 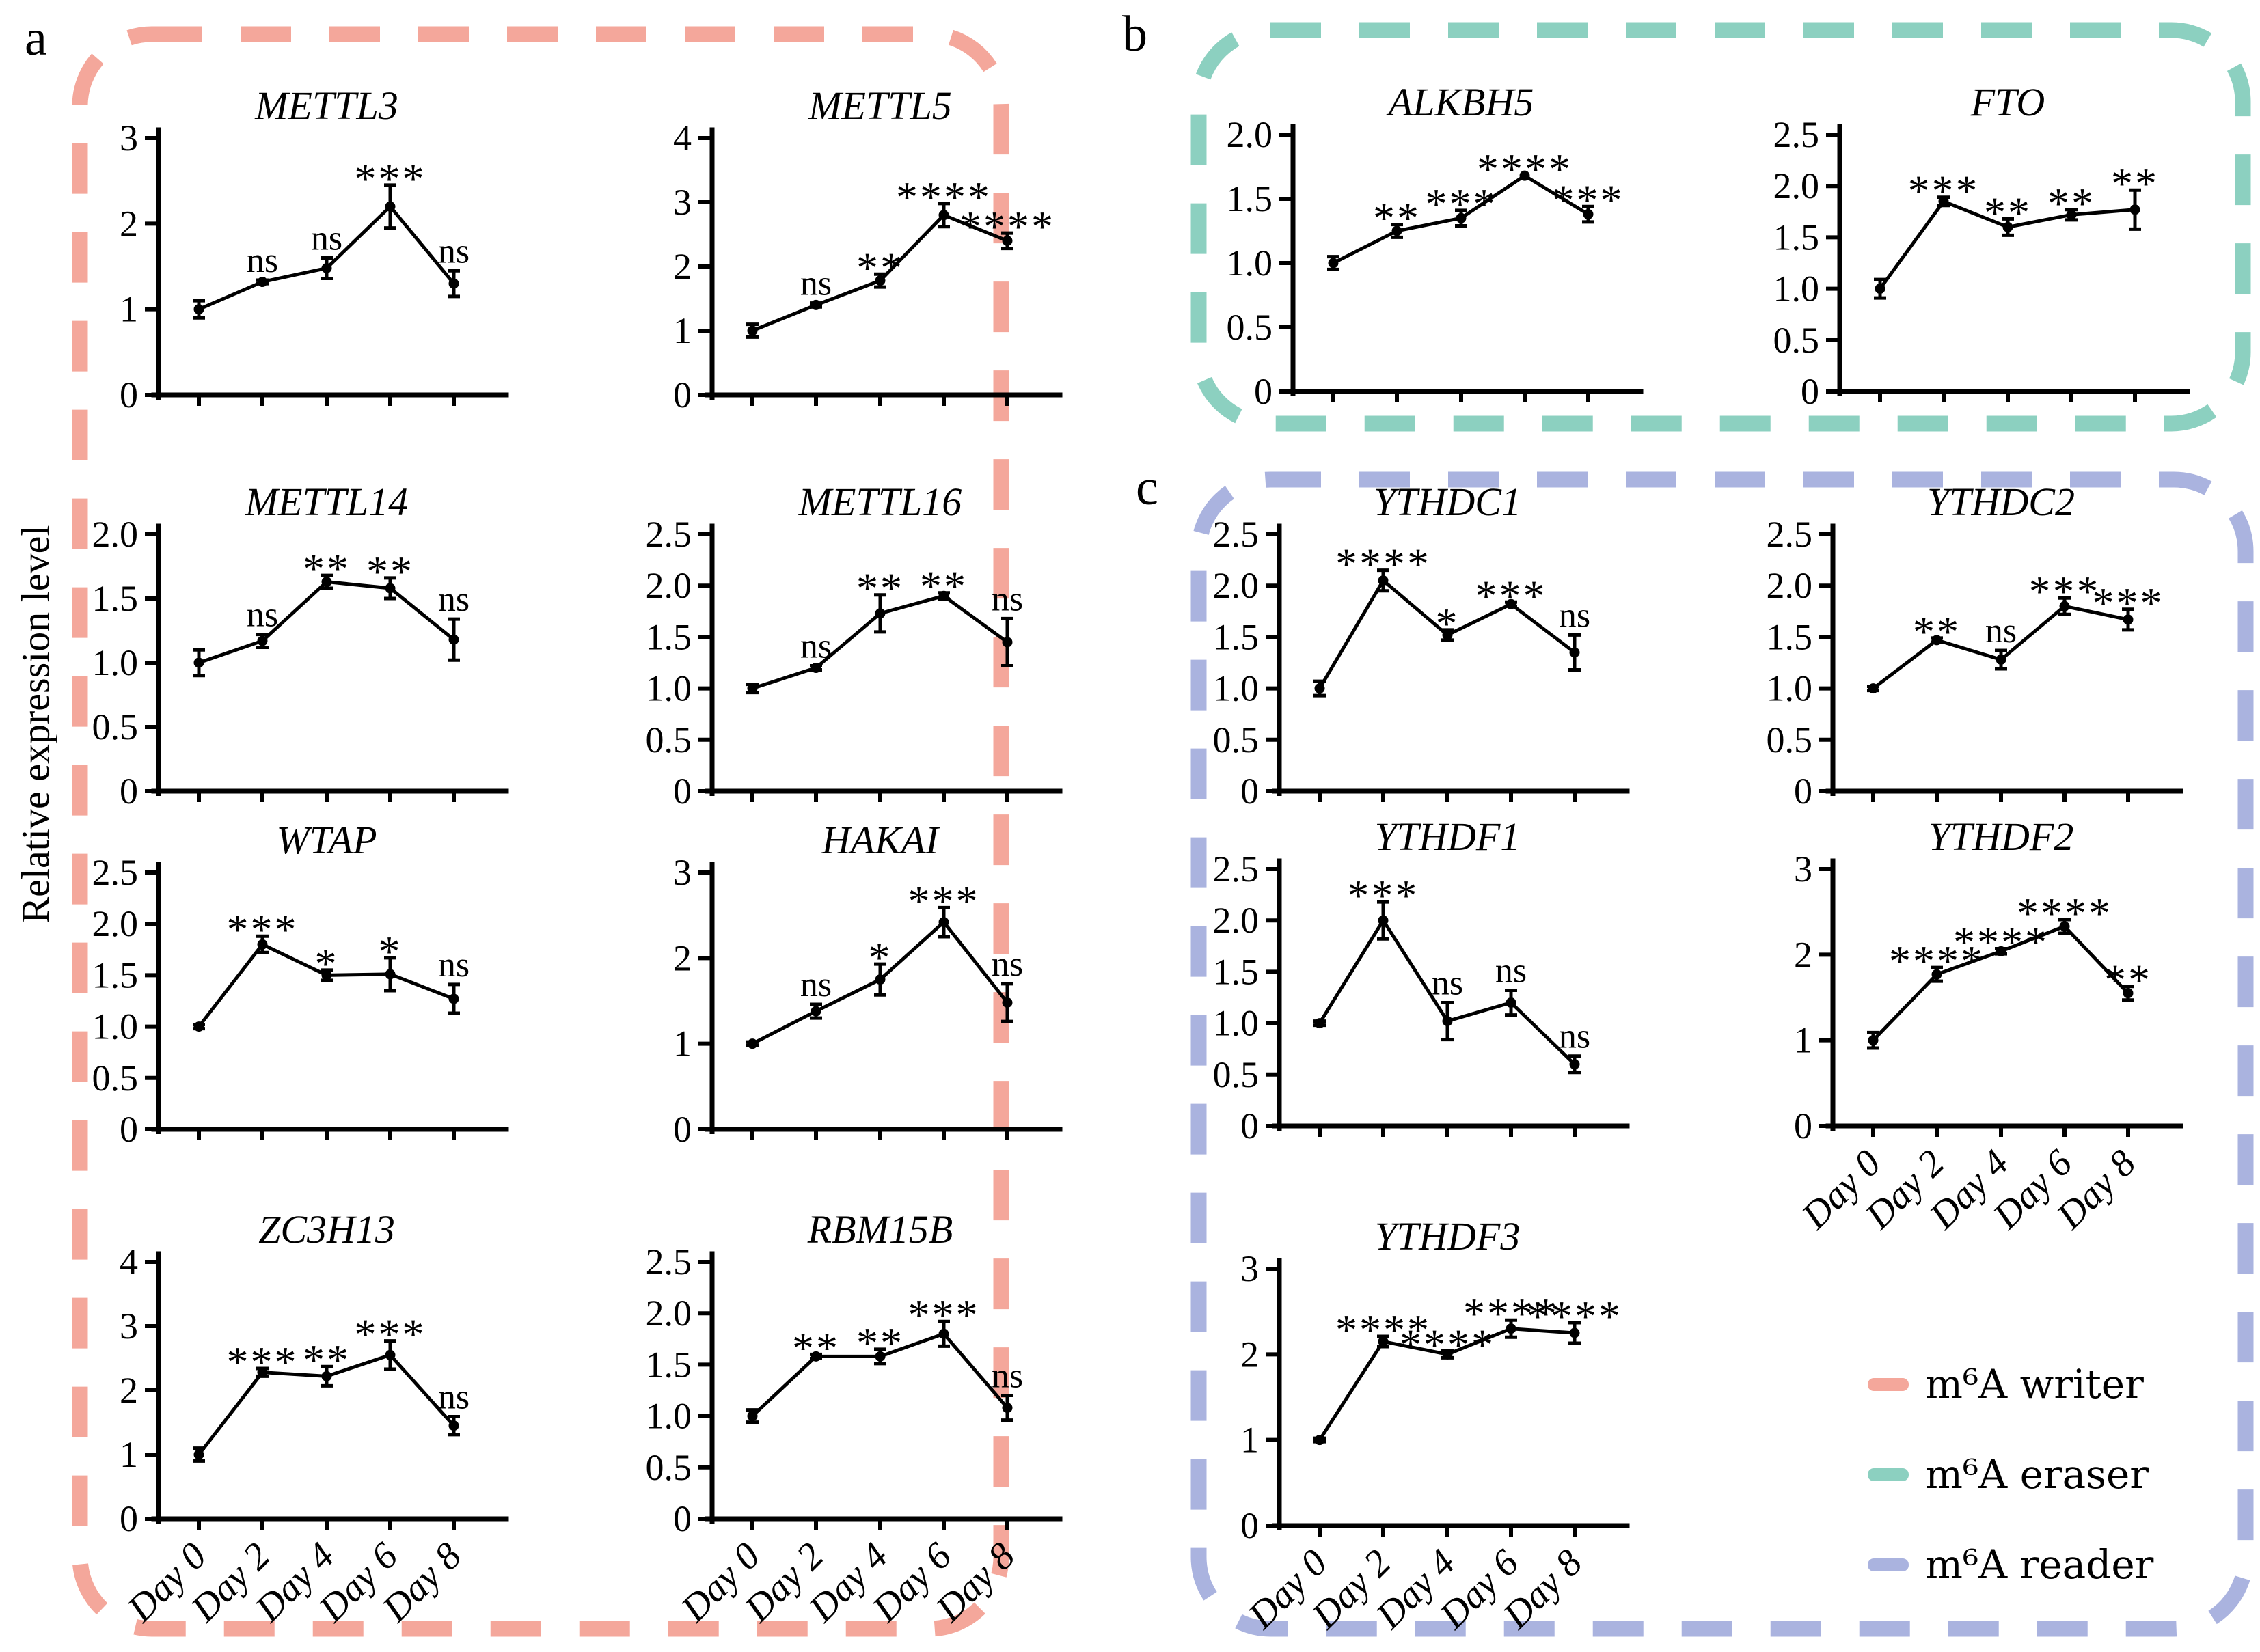 What do you see at coordinates (1975, 646) in the screenshot?
I see `chart-YTHDC2: YTHDC2 0 0.5 1.0 1.5 2.0 2.5 ** ns ******` at bounding box center [1975, 646].